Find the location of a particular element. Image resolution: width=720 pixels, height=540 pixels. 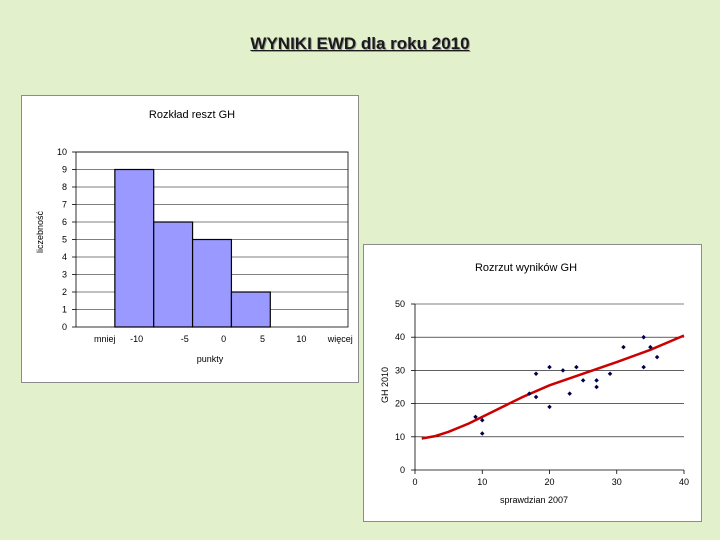

histogram-y-tick-label: 2 is located at coordinates (64, 292).